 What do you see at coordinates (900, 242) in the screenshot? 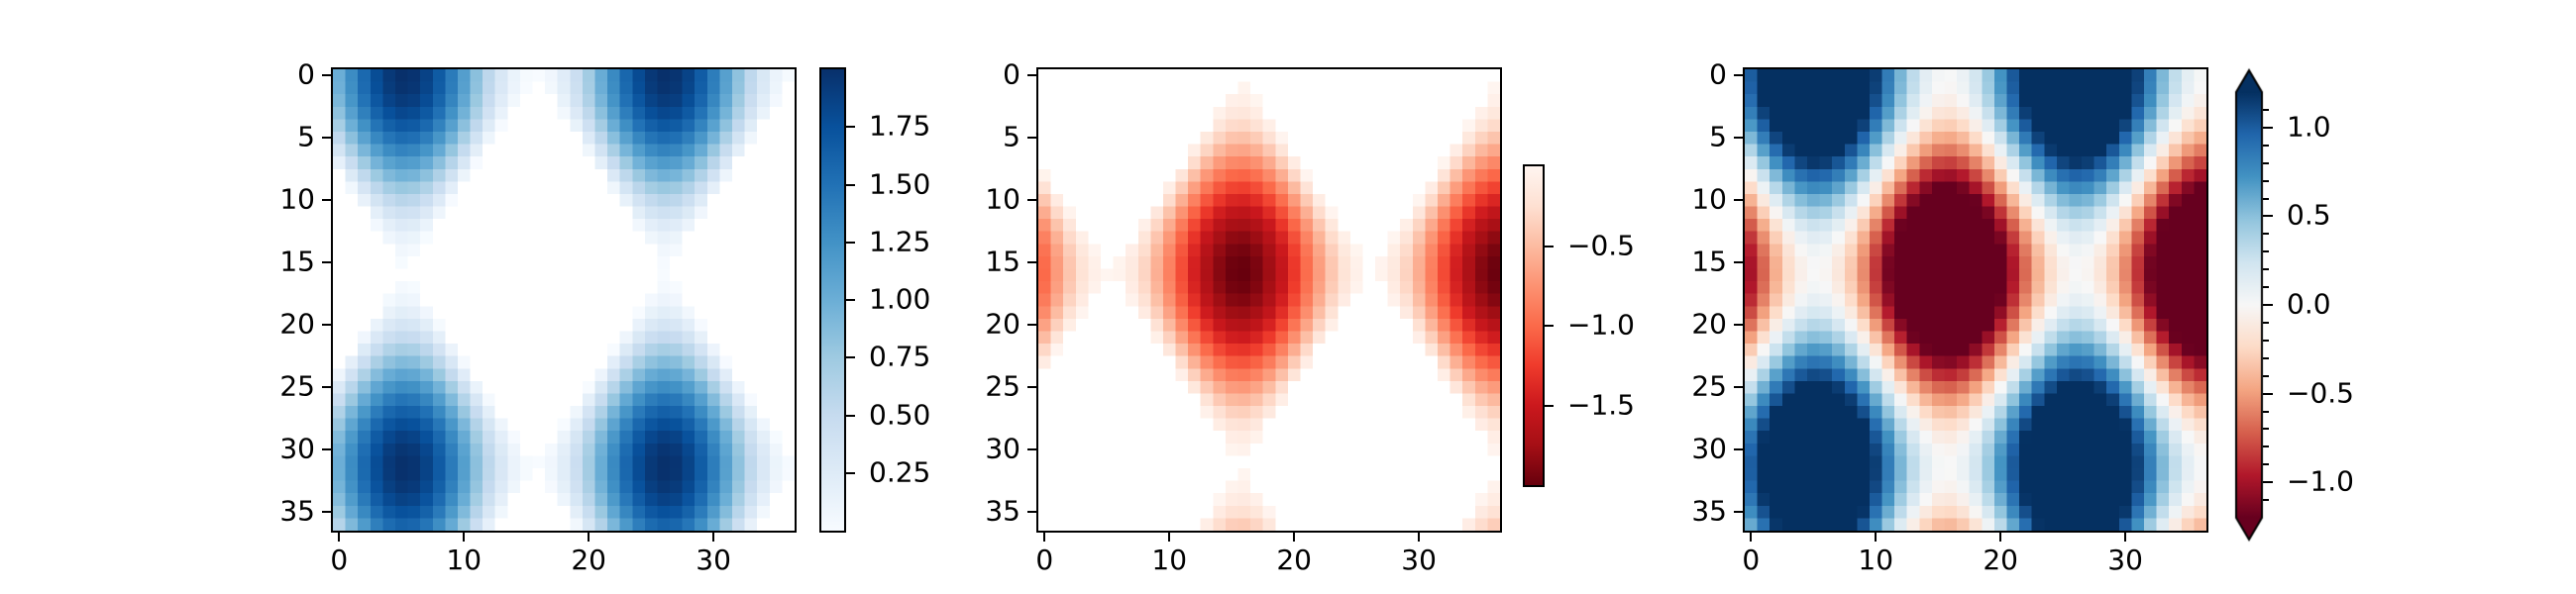
I see `colorbar-tick-label: 1.25` at bounding box center [900, 242].